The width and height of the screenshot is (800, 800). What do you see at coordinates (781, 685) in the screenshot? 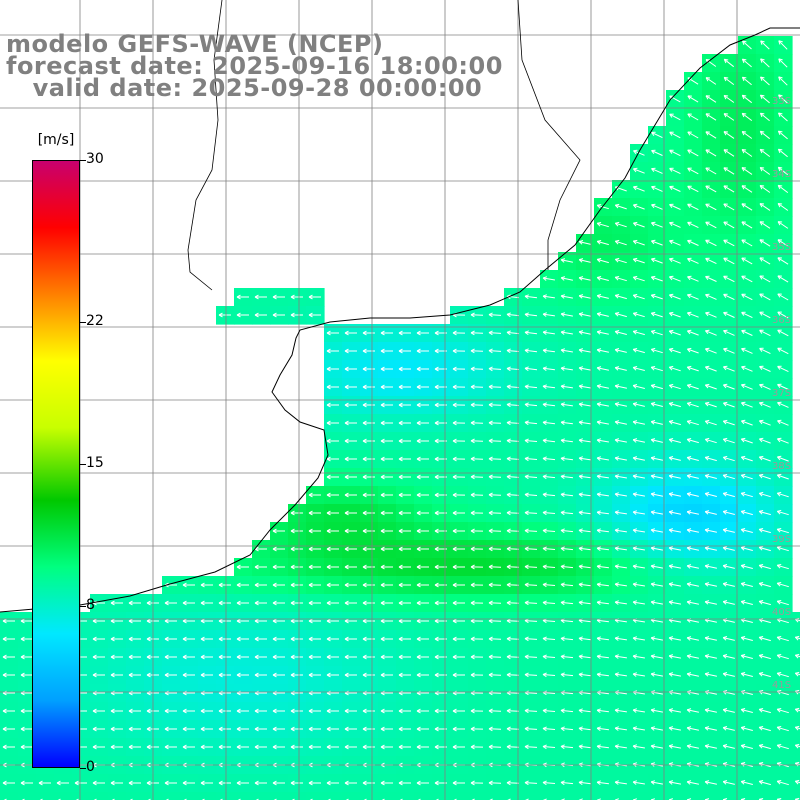
I see `latitude-label: 41S` at bounding box center [781, 685].